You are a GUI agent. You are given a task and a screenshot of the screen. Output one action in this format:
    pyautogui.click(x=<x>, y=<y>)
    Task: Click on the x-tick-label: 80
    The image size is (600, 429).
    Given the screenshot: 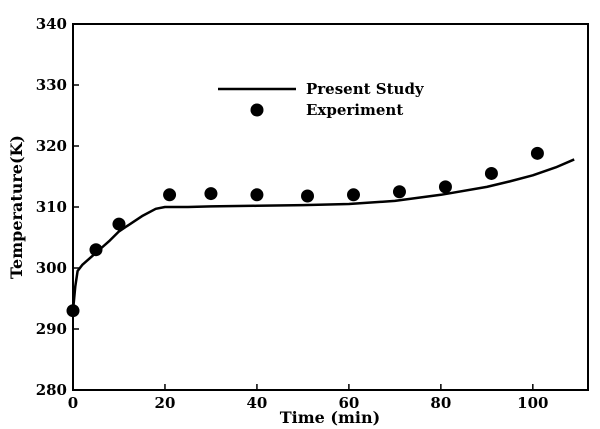 What is the action you would take?
    pyautogui.click(x=440, y=403)
    